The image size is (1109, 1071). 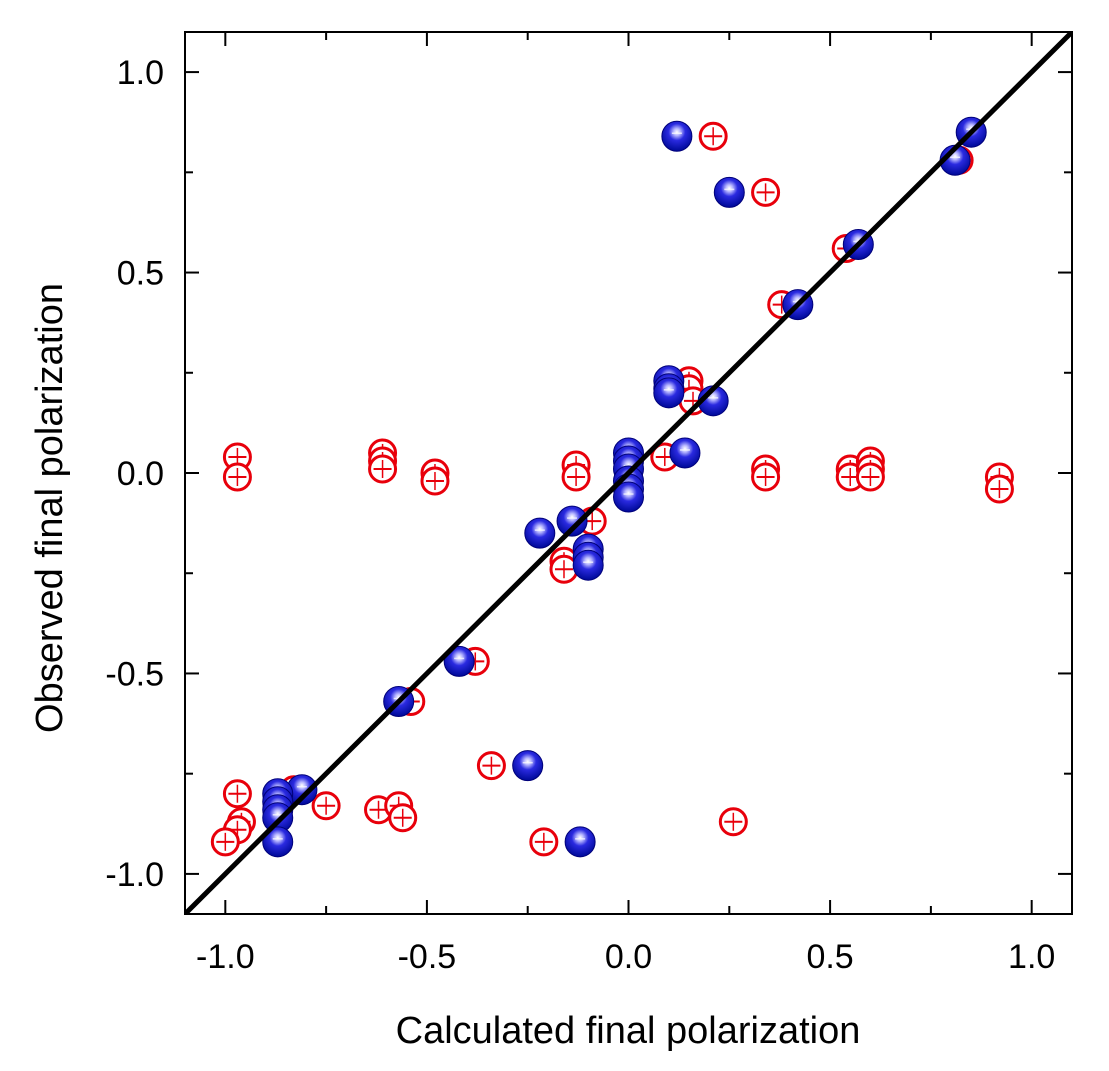 What do you see at coordinates (140, 73) in the screenshot?
I see `y-tick-label: 1.0` at bounding box center [140, 73].